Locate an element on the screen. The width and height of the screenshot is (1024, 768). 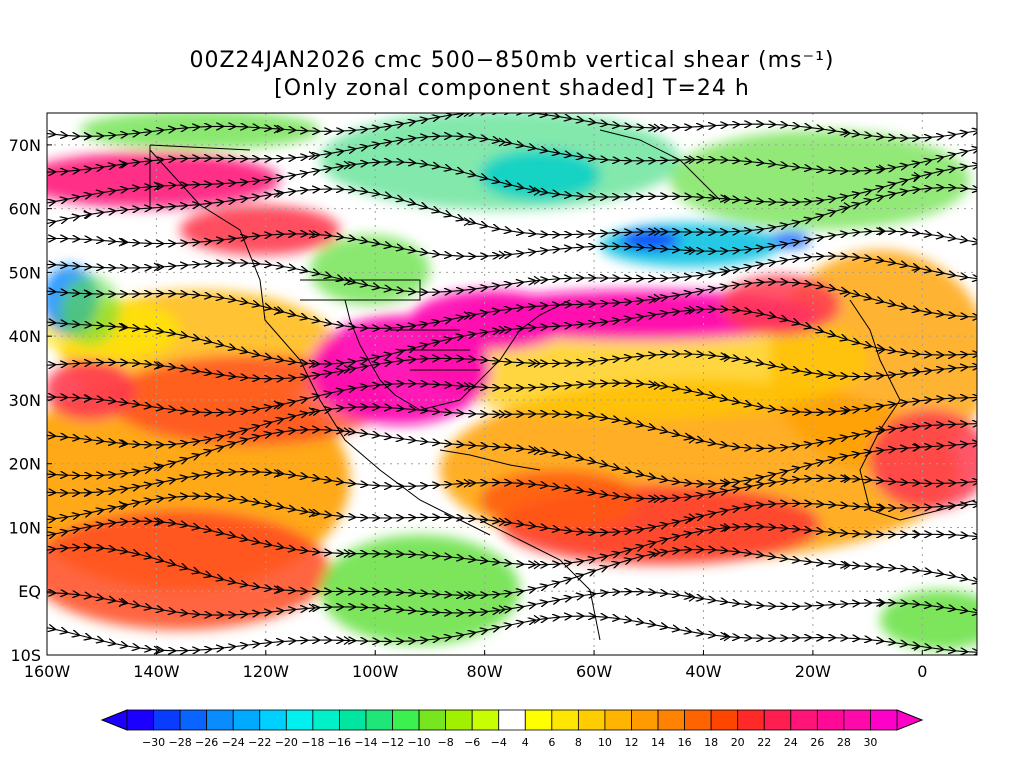
colorbar-label: −10 is located at coordinates (418, 742).